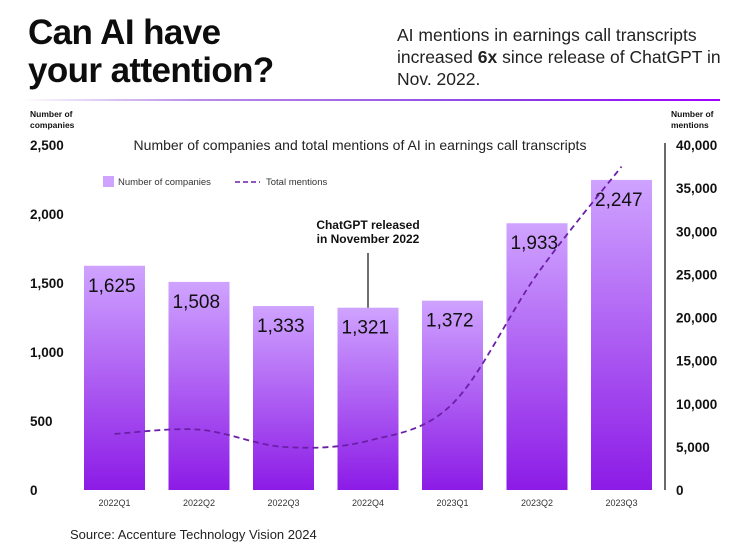 This screenshot has width=750, height=556. What do you see at coordinates (696, 188) in the screenshot?
I see `right-tick-label-35000: 35,000` at bounding box center [696, 188].